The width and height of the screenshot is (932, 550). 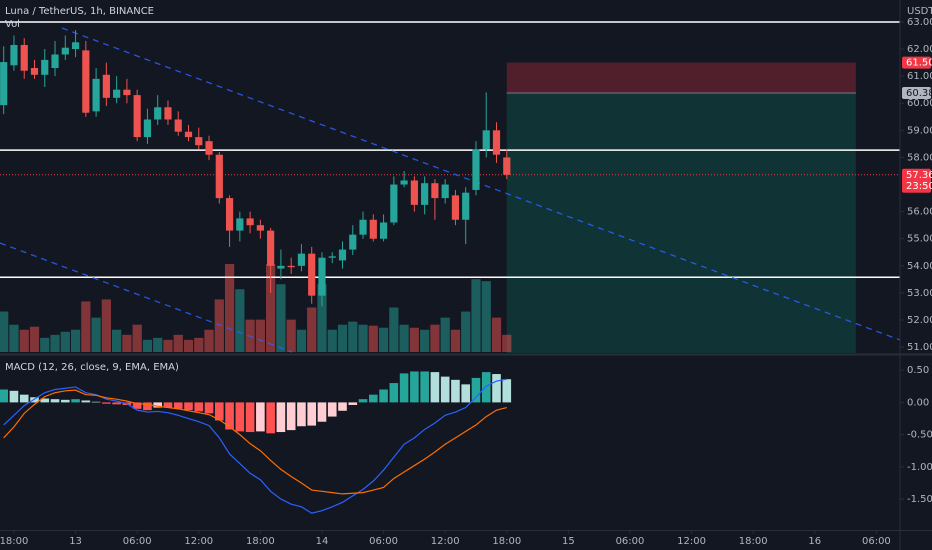 I want to click on y-tick-label: 54.00, so click(x=919, y=266).